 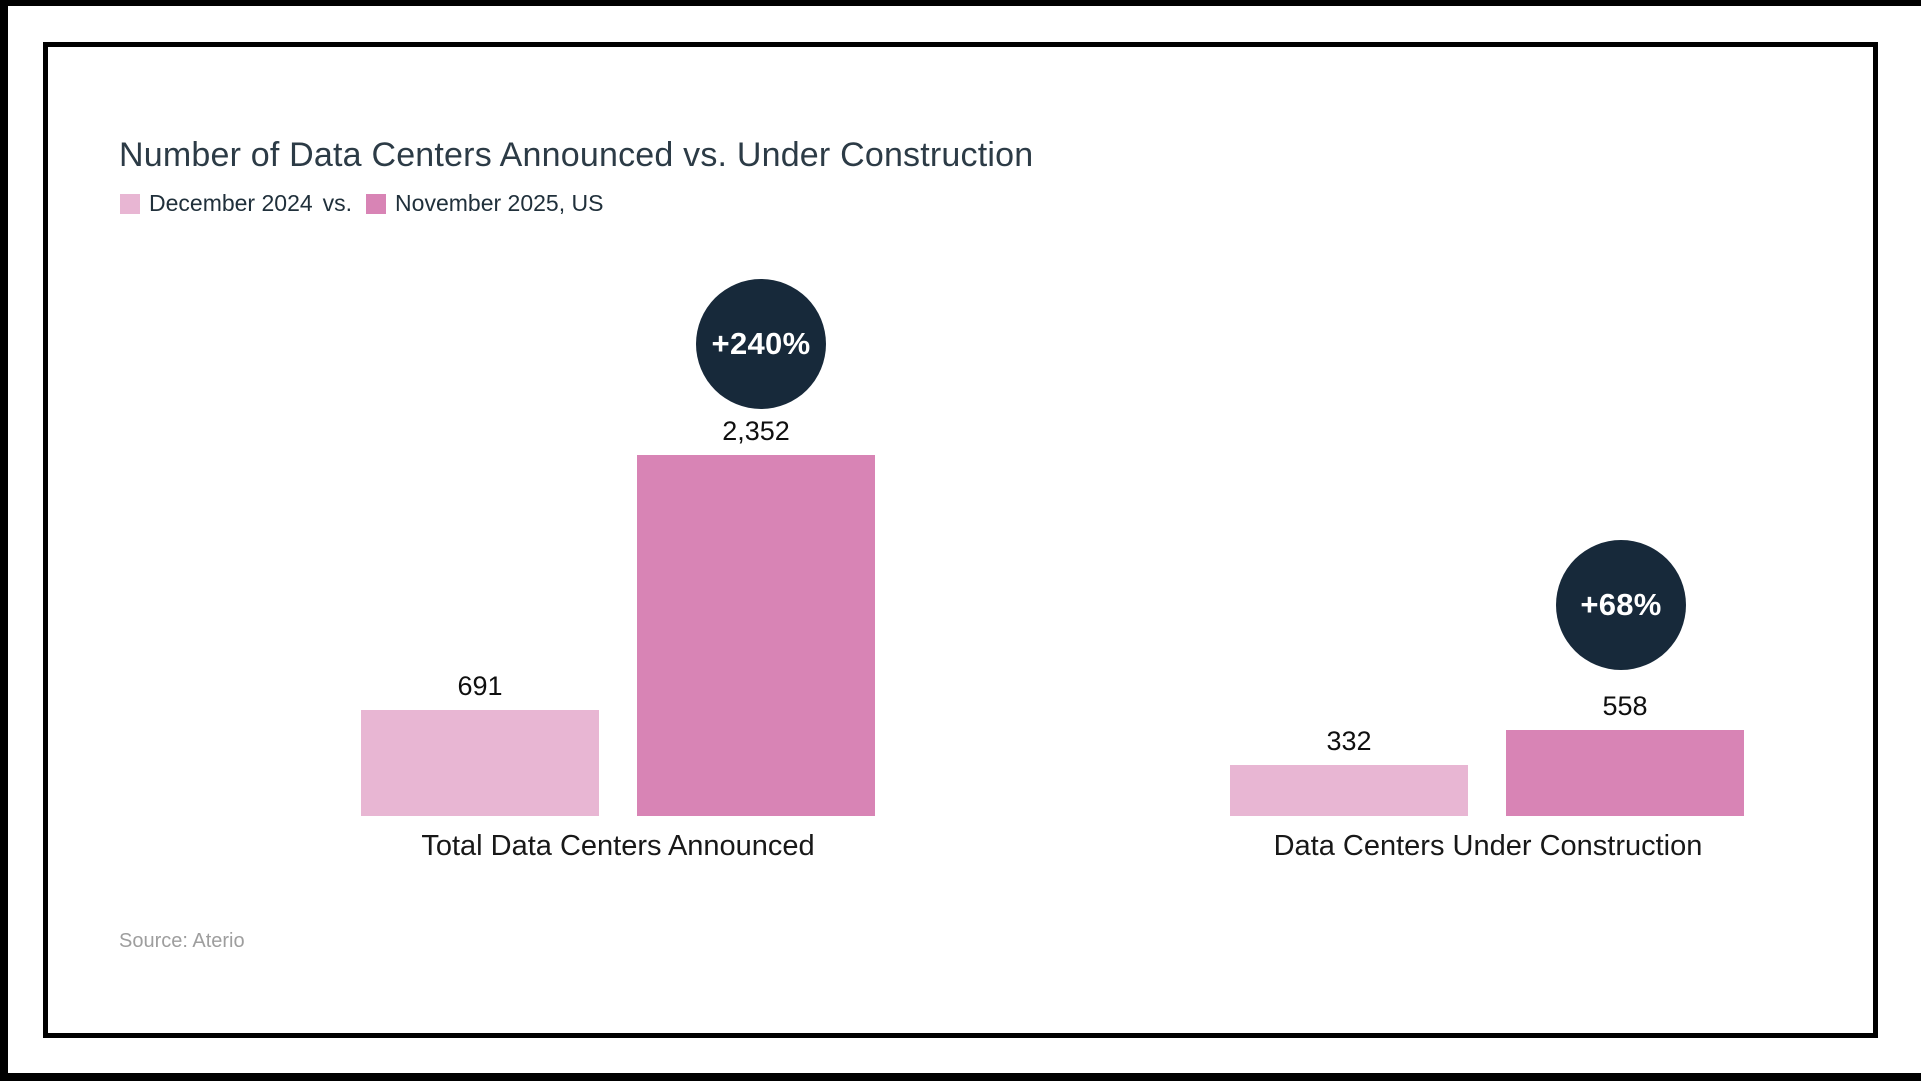 I want to click on screen-edge-top, so click(x=960, y=3).